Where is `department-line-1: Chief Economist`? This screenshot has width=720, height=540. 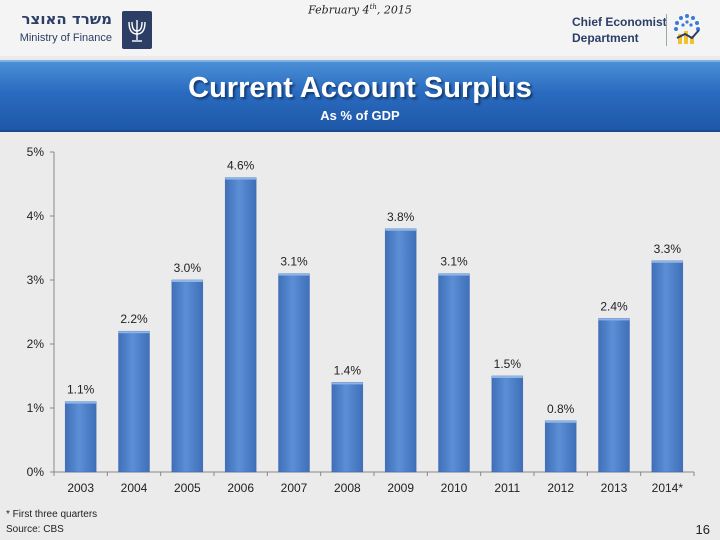
department-line-1: Chief Economist is located at coordinates (619, 22).